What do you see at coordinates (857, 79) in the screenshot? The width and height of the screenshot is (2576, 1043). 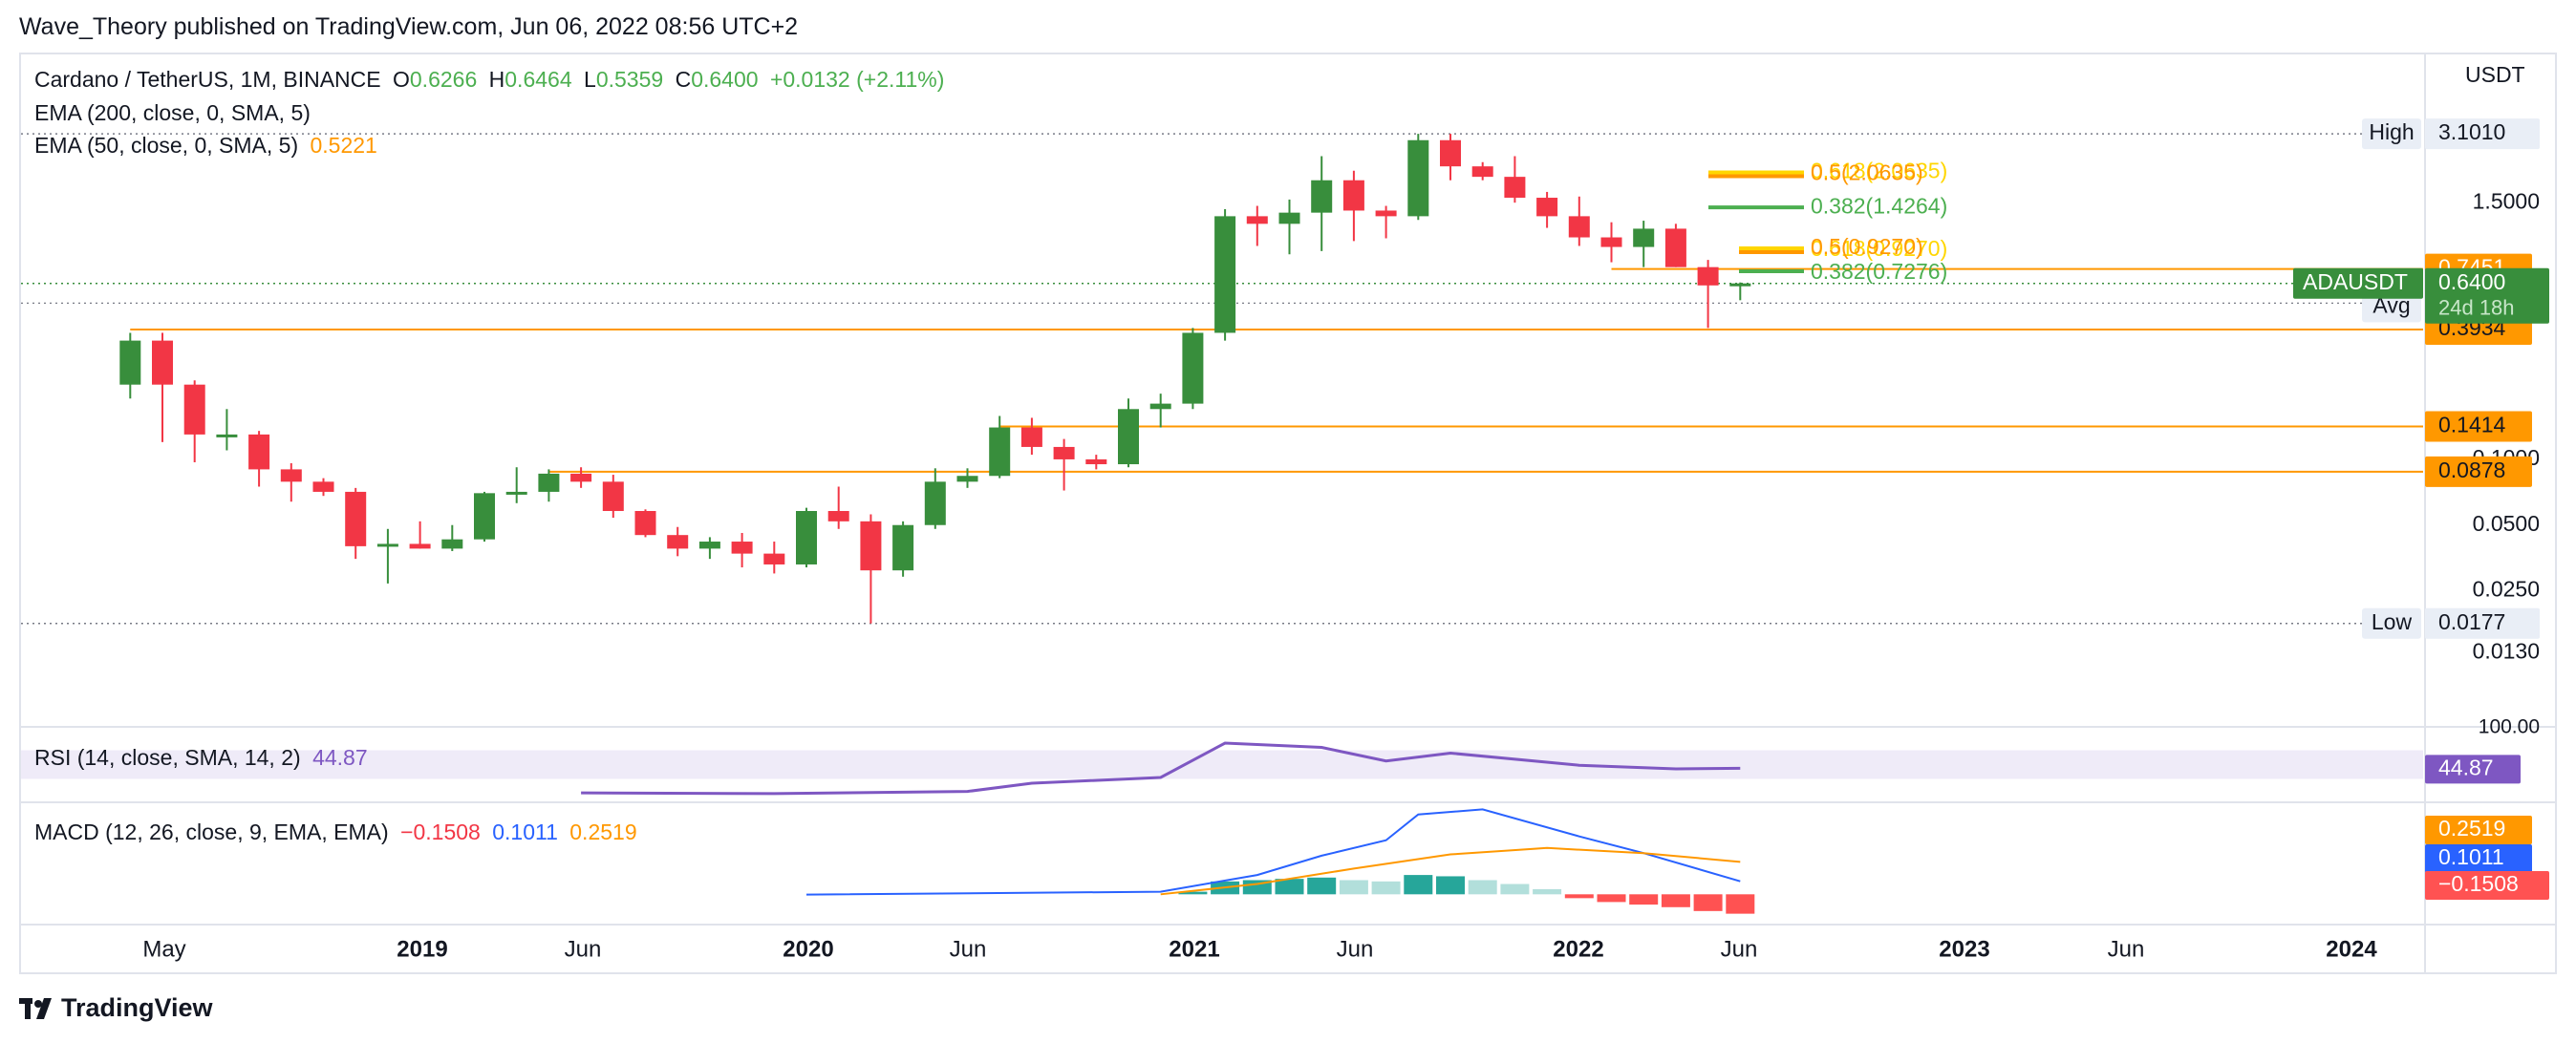 I see `change-value: +0.0132 (+2.11%)` at bounding box center [857, 79].